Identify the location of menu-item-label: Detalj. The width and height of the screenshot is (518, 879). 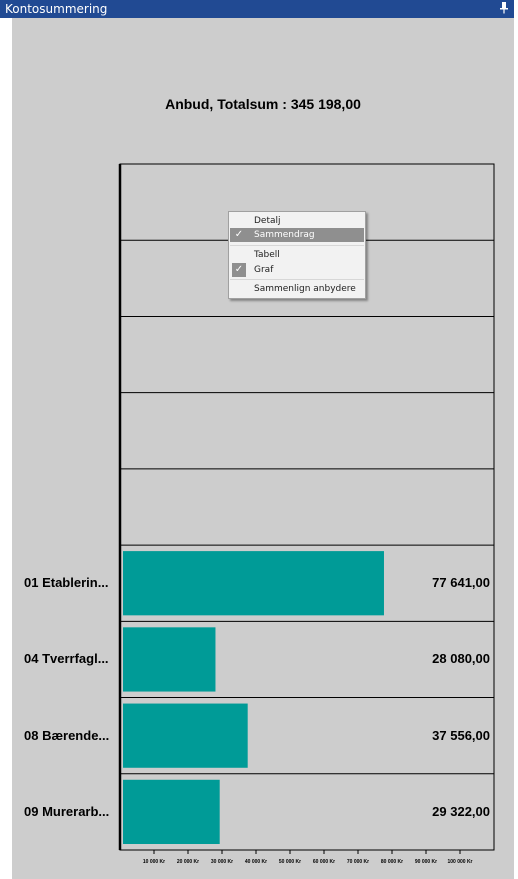
(267, 221).